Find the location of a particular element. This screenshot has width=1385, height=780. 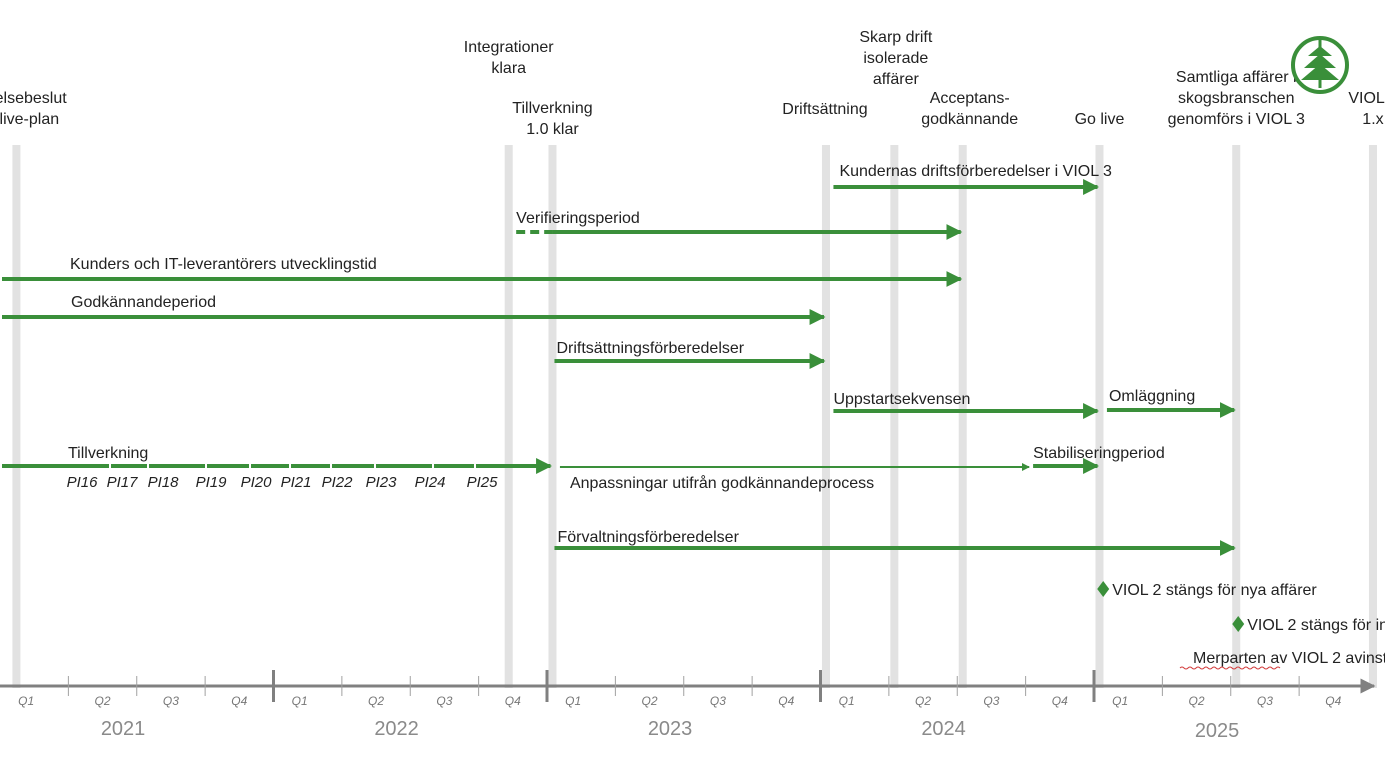

activity-label-omlaggning: Omläggning is located at coordinates (1152, 396).